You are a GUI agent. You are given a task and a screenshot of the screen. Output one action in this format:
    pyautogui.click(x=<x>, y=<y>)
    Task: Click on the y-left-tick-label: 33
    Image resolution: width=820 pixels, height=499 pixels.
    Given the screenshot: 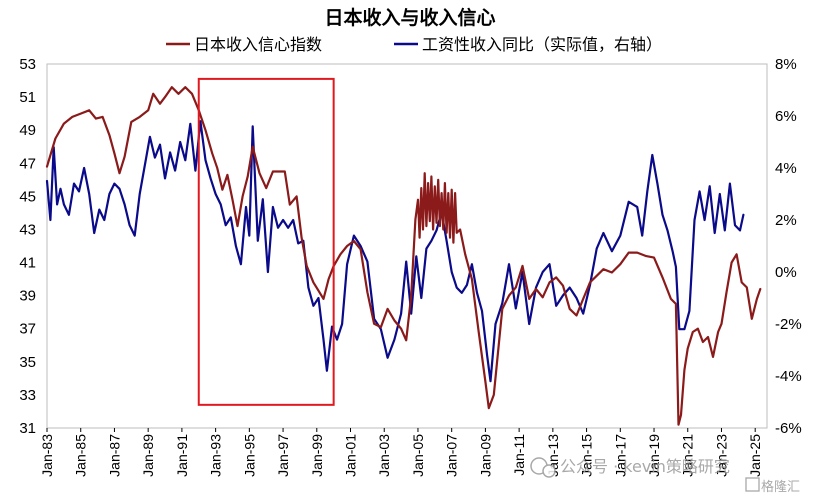 What is the action you would take?
    pyautogui.click(x=27, y=395)
    